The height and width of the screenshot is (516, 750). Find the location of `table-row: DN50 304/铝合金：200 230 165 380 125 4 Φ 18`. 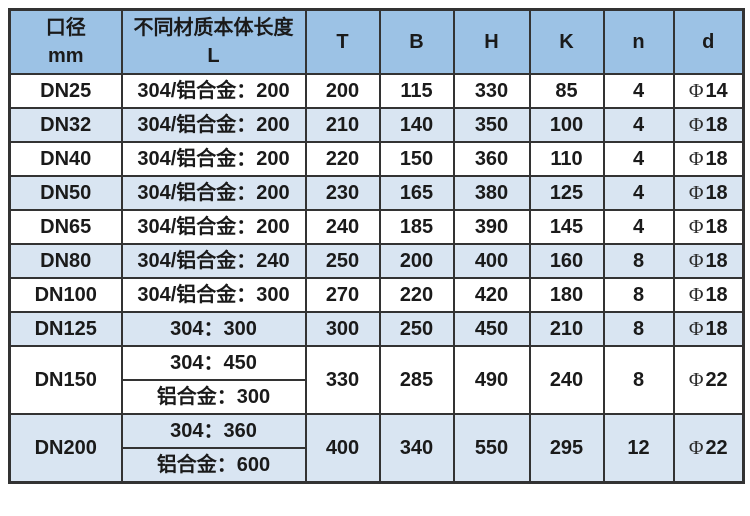

table-row: DN50 304/铝合金：200 230 165 380 125 4 Φ 18 is located at coordinates (376, 193).